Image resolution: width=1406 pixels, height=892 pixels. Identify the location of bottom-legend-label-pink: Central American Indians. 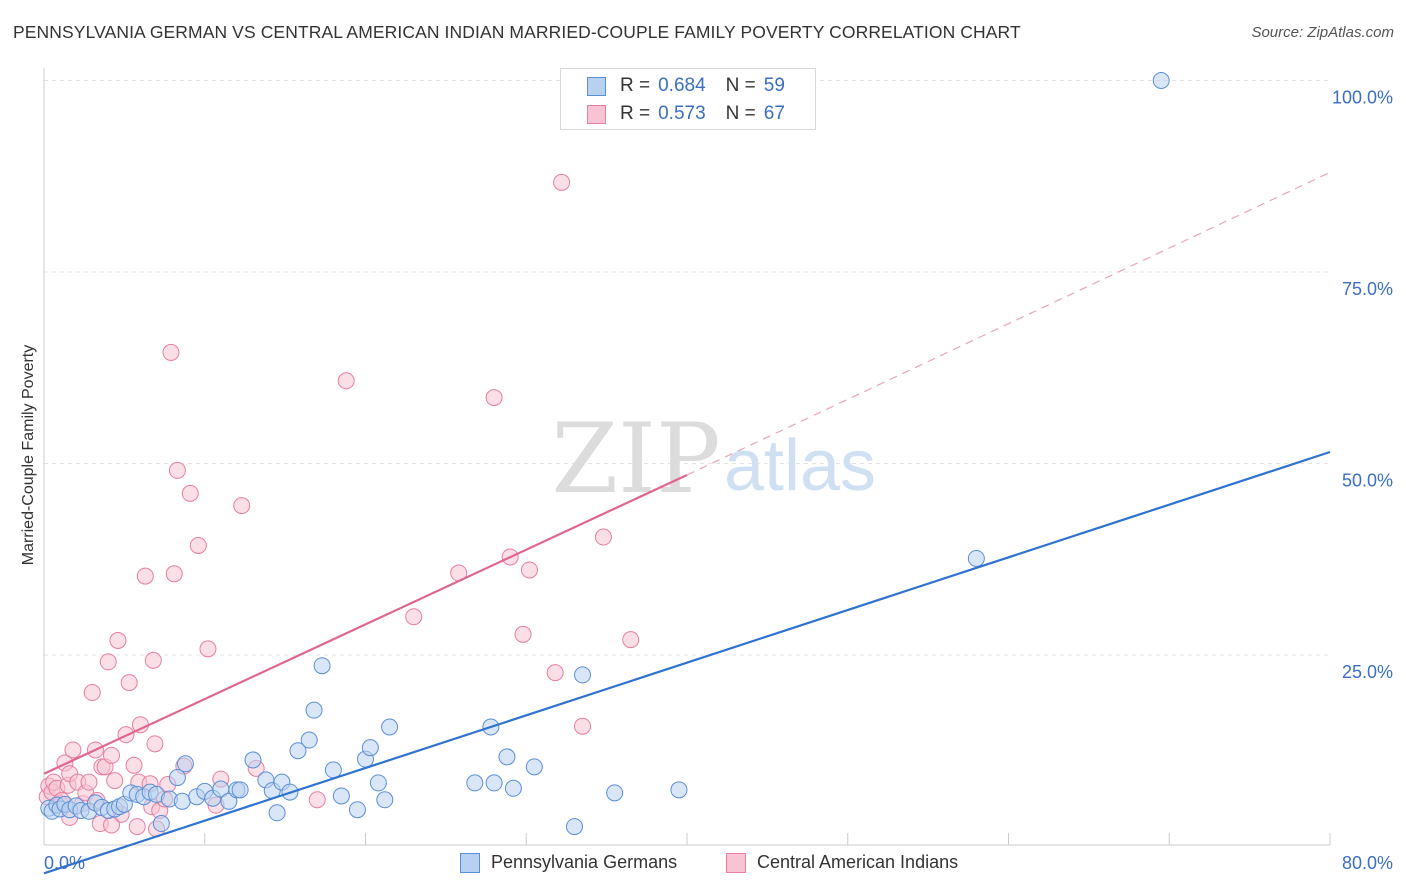
(858, 862).